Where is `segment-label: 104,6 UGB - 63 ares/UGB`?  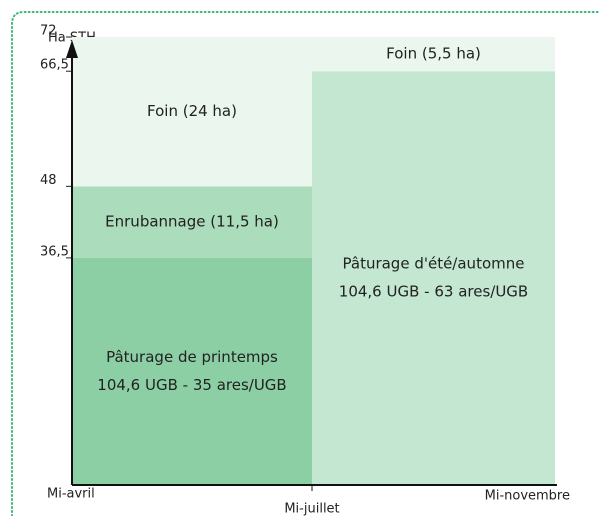
segment-label: 104,6 UGB - 63 ares/UGB is located at coordinates (433, 292).